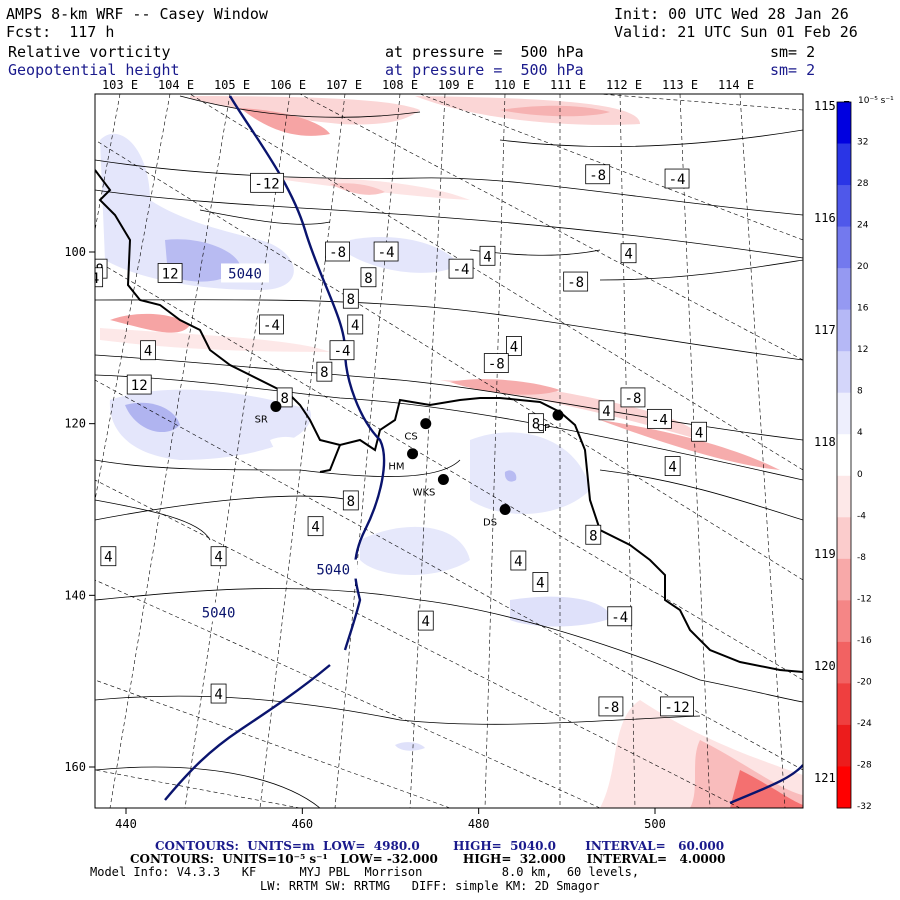 The image size is (900, 900). I want to click on colorbar-label: -24, so click(864, 724).